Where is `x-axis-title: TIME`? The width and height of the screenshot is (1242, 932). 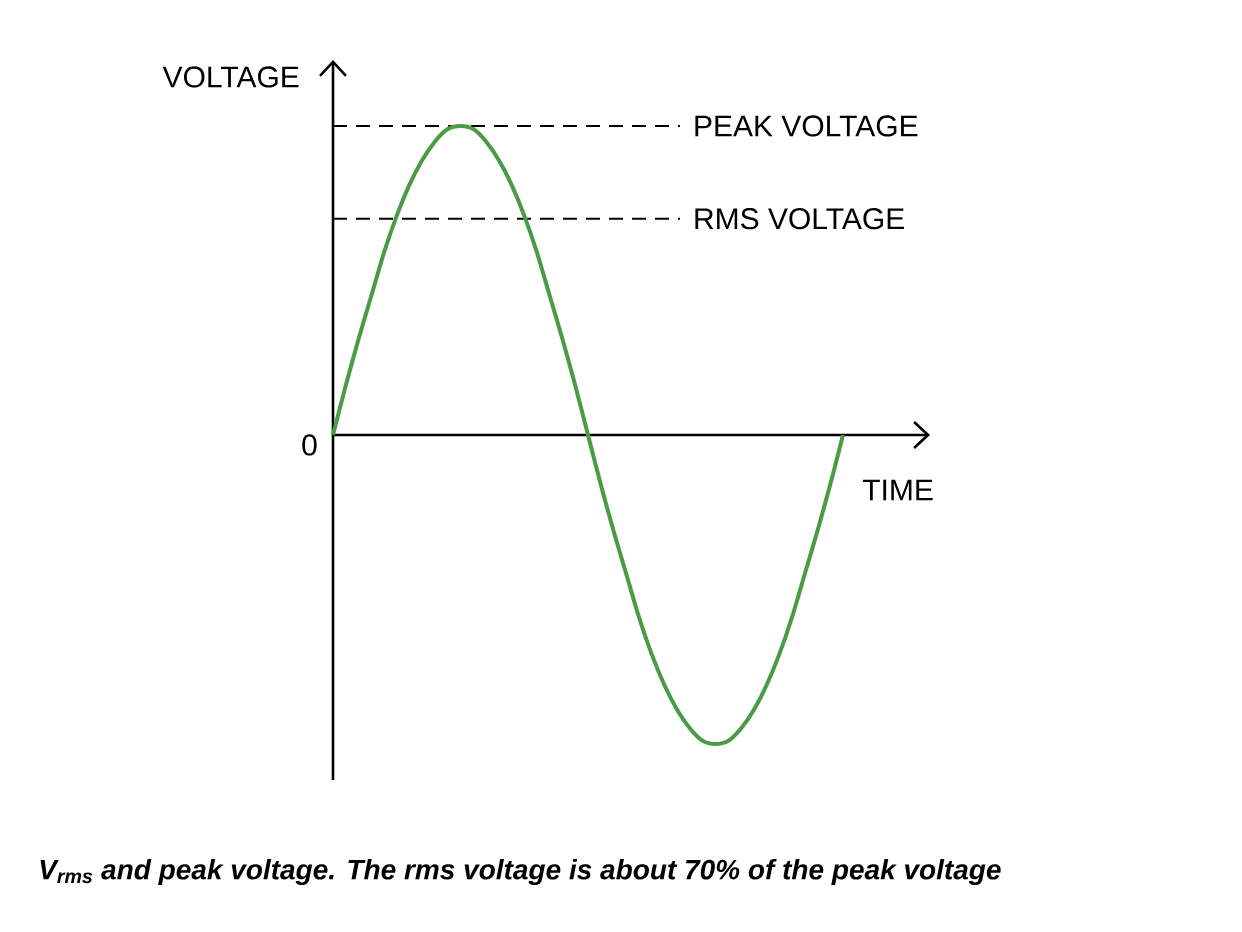 x-axis-title: TIME is located at coordinates (897, 490).